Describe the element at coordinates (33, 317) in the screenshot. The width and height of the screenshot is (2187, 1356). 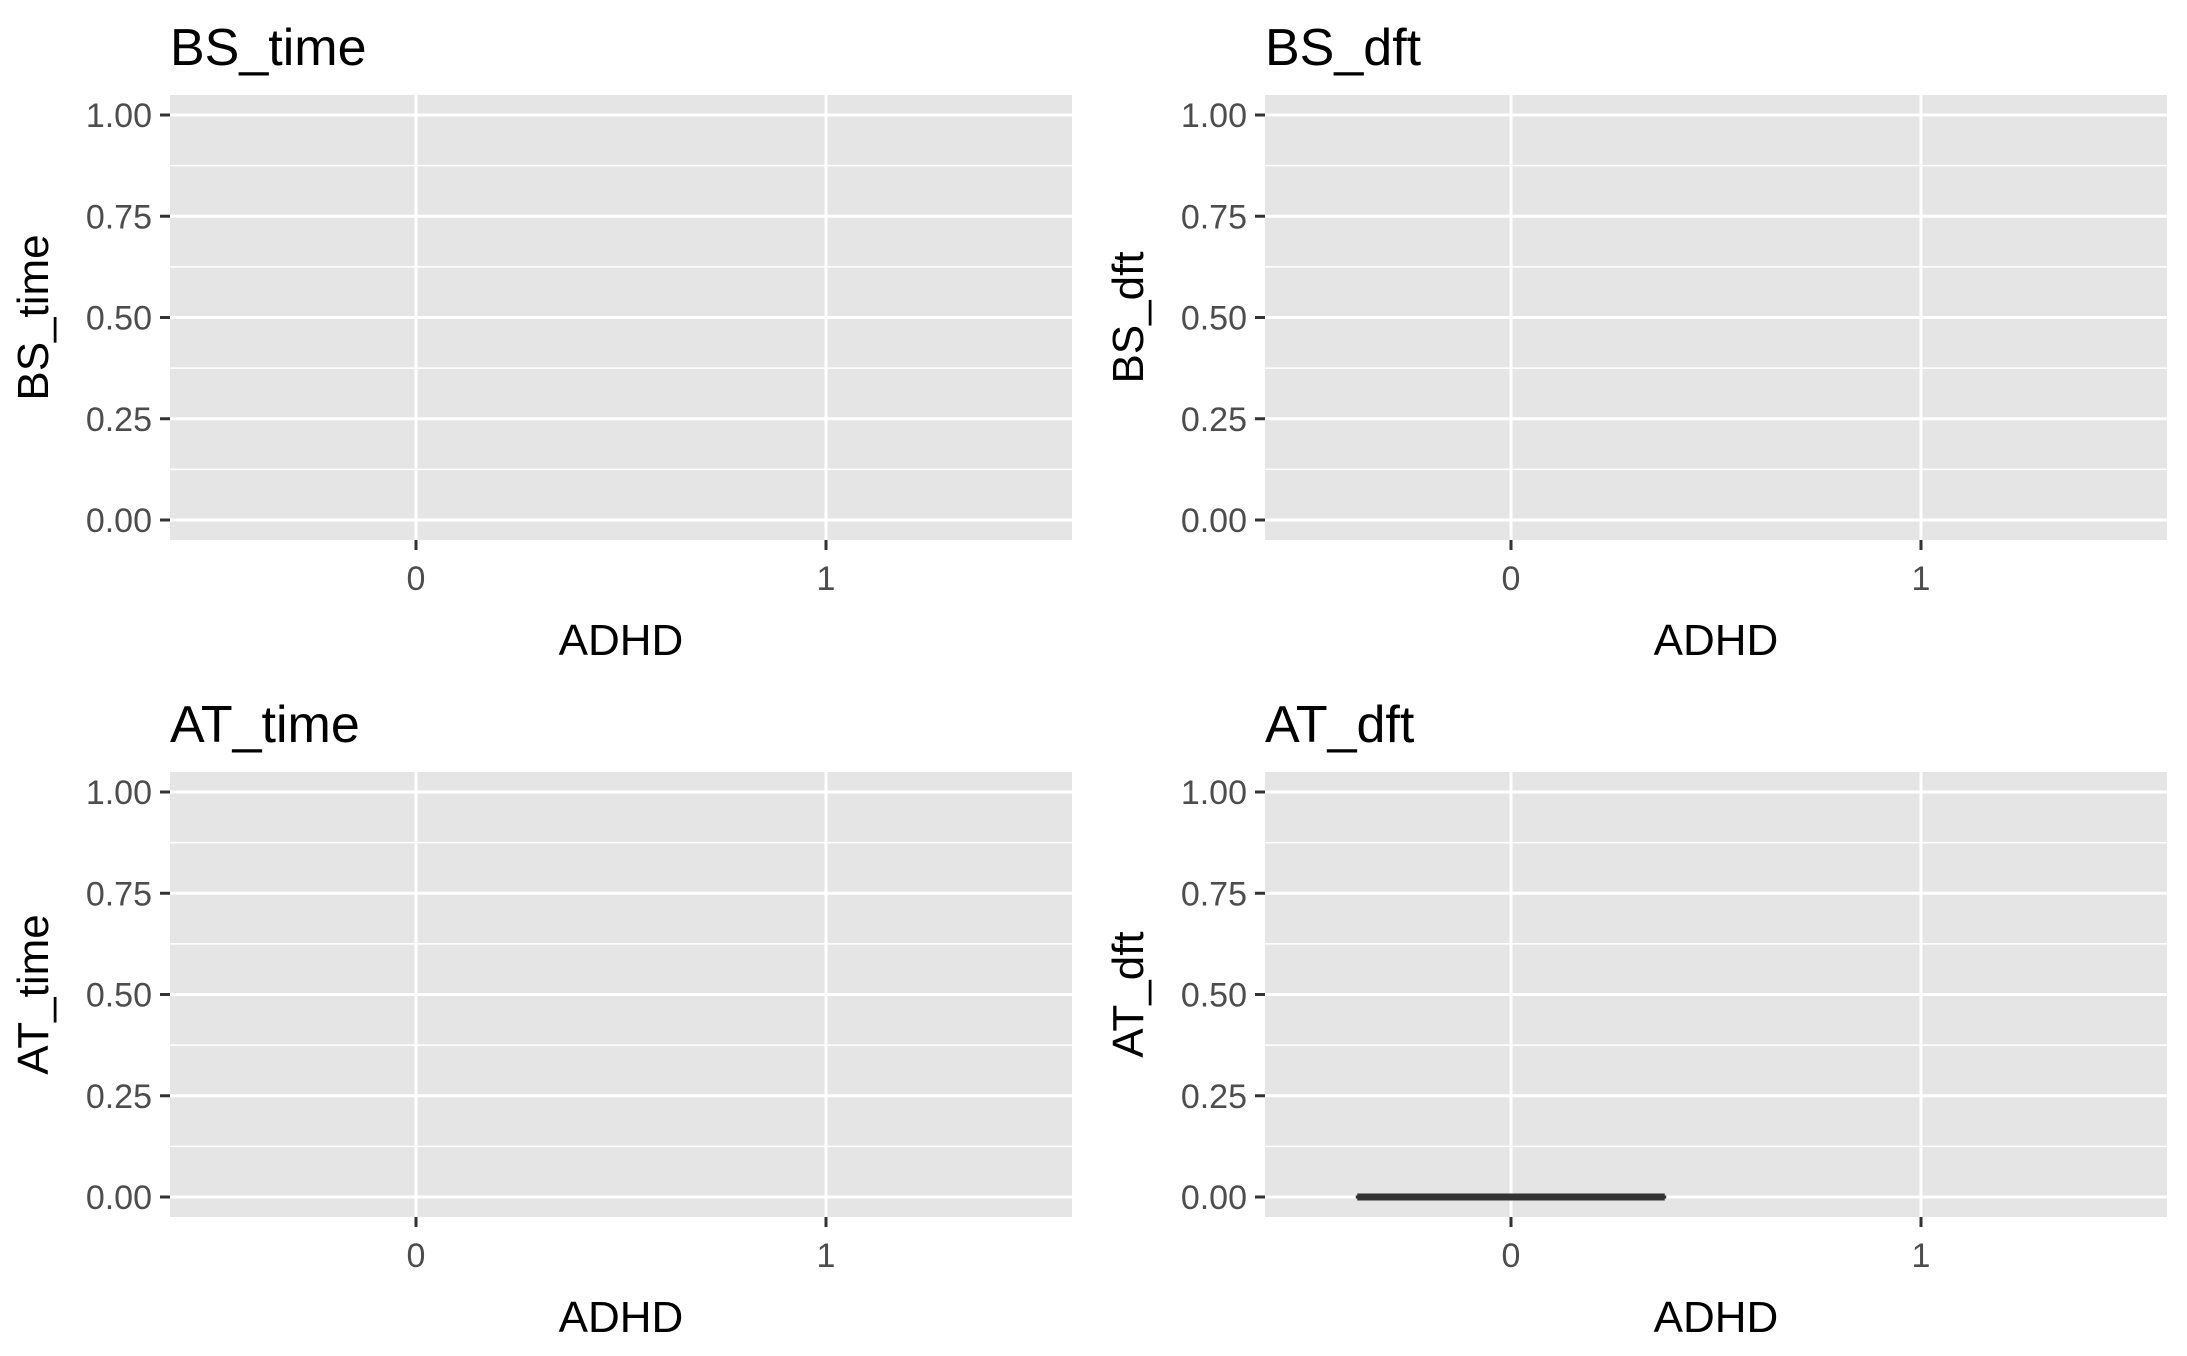
I see `y-axis-title: BS_time` at that location.